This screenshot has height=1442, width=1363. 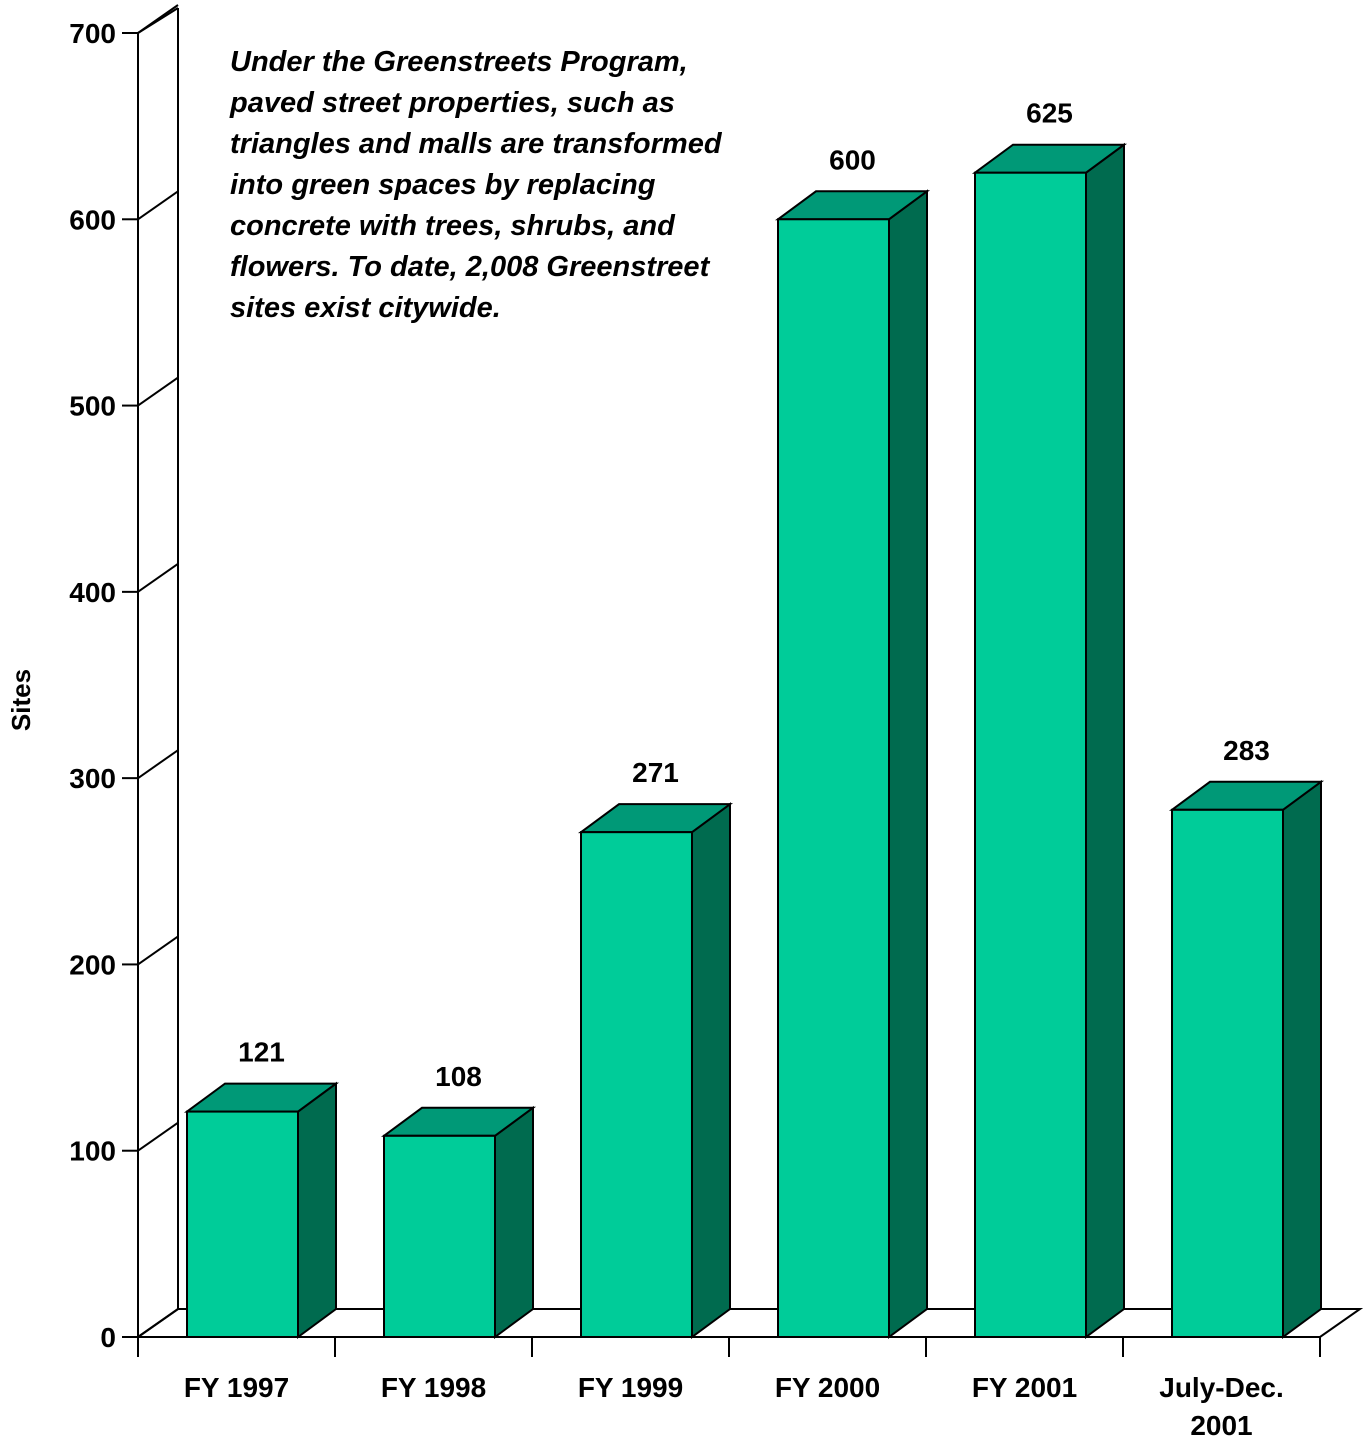 I want to click on data-label: 283, so click(x=1246, y=750).